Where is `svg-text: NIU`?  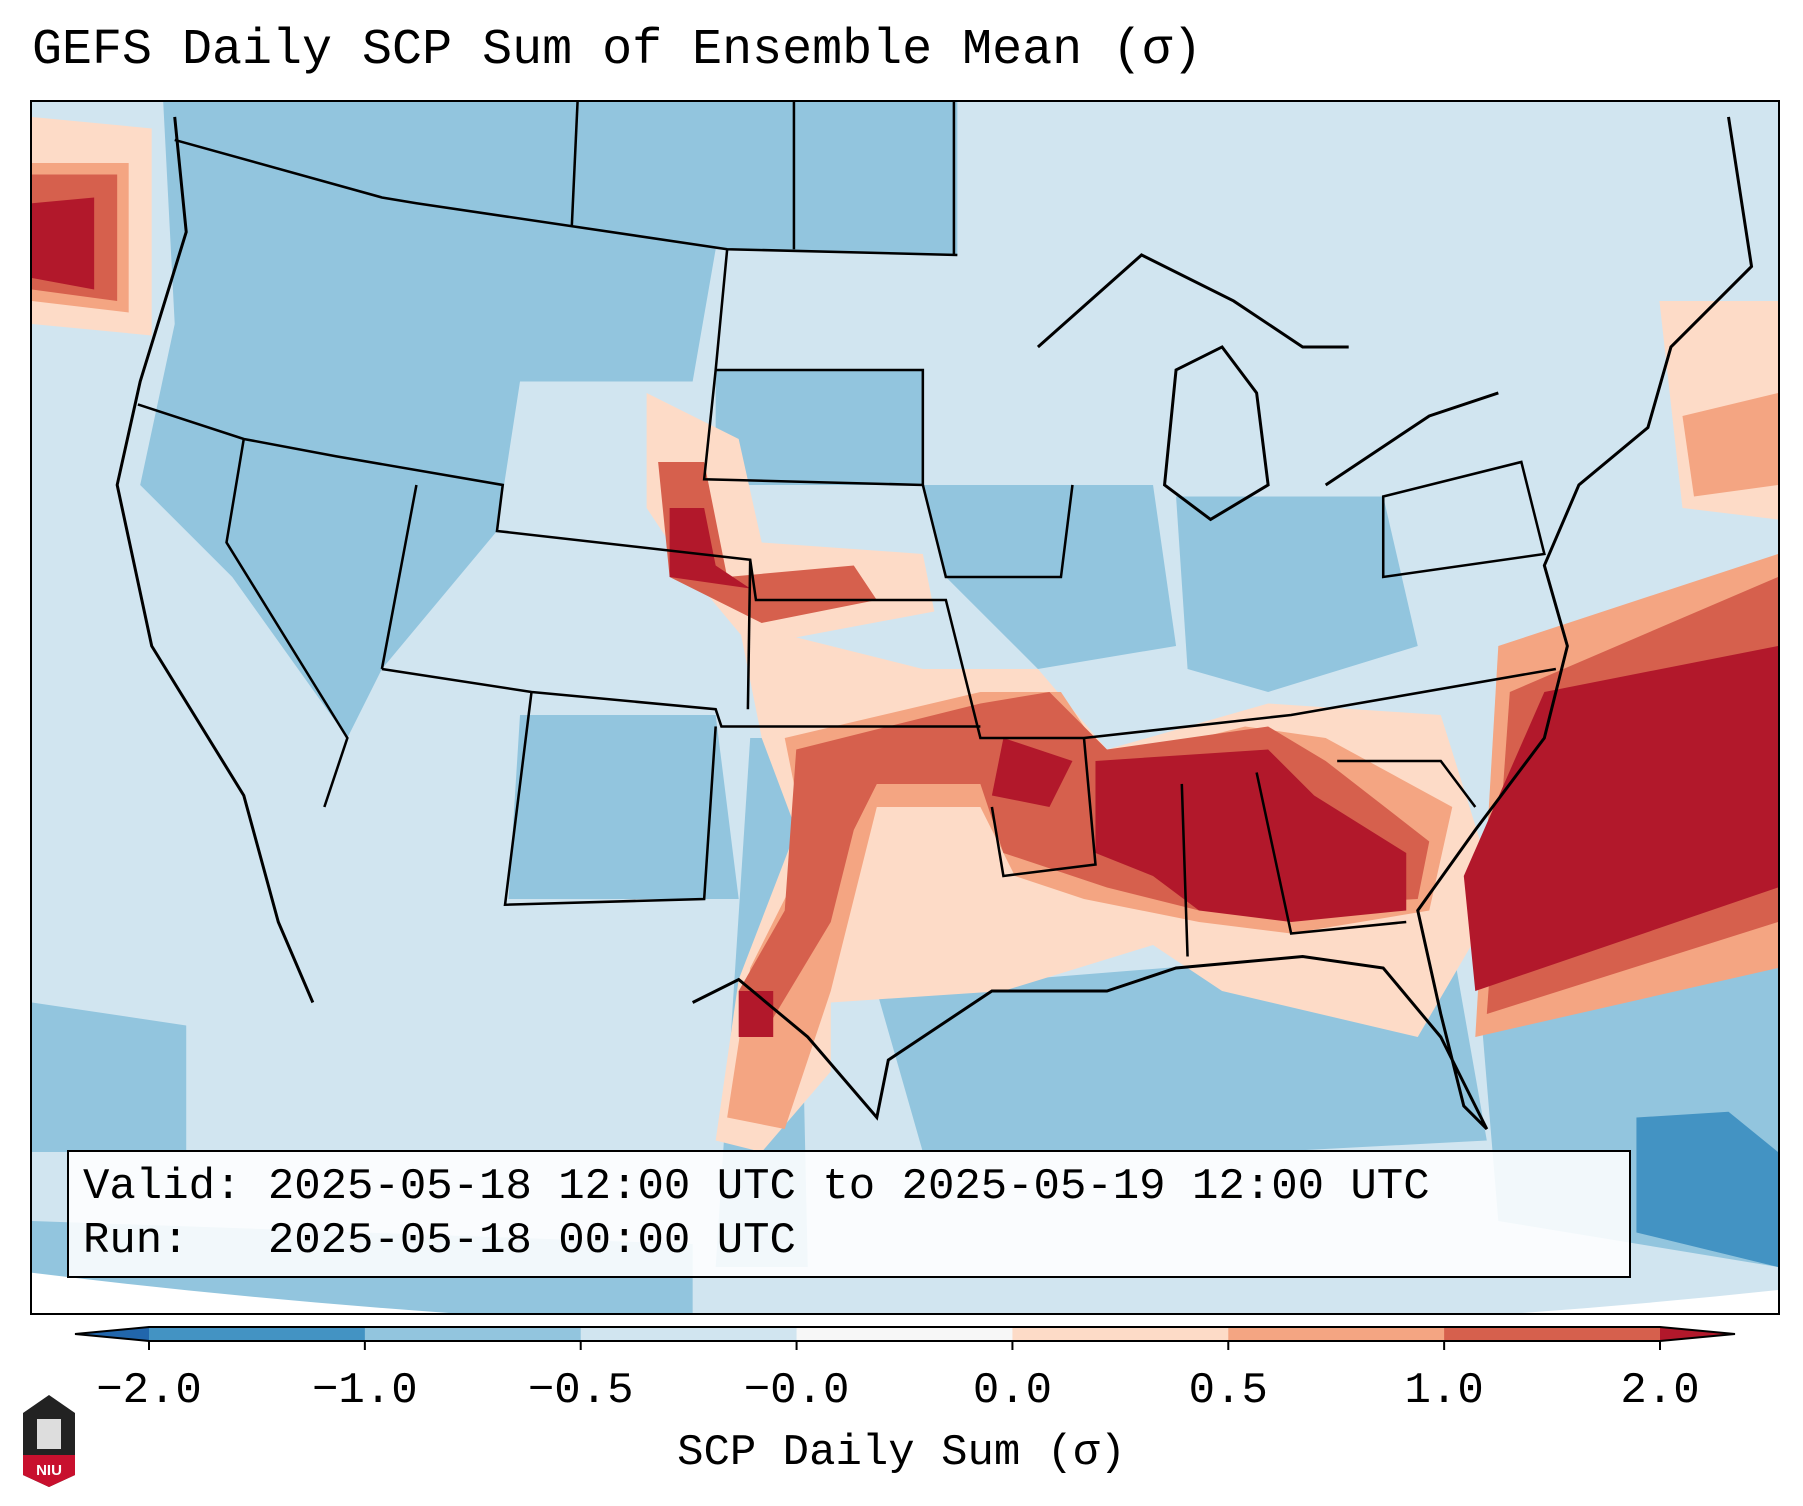 svg-text: NIU is located at coordinates (49, 1470).